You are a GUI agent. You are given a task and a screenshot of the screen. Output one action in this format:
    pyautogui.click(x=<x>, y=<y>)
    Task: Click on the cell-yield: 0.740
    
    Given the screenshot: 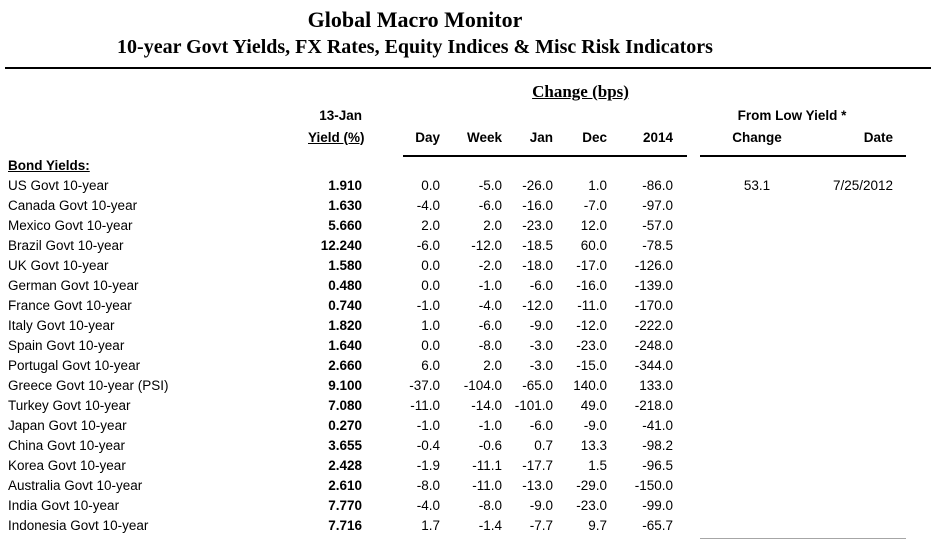 What is the action you would take?
    pyautogui.click(x=345, y=305)
    